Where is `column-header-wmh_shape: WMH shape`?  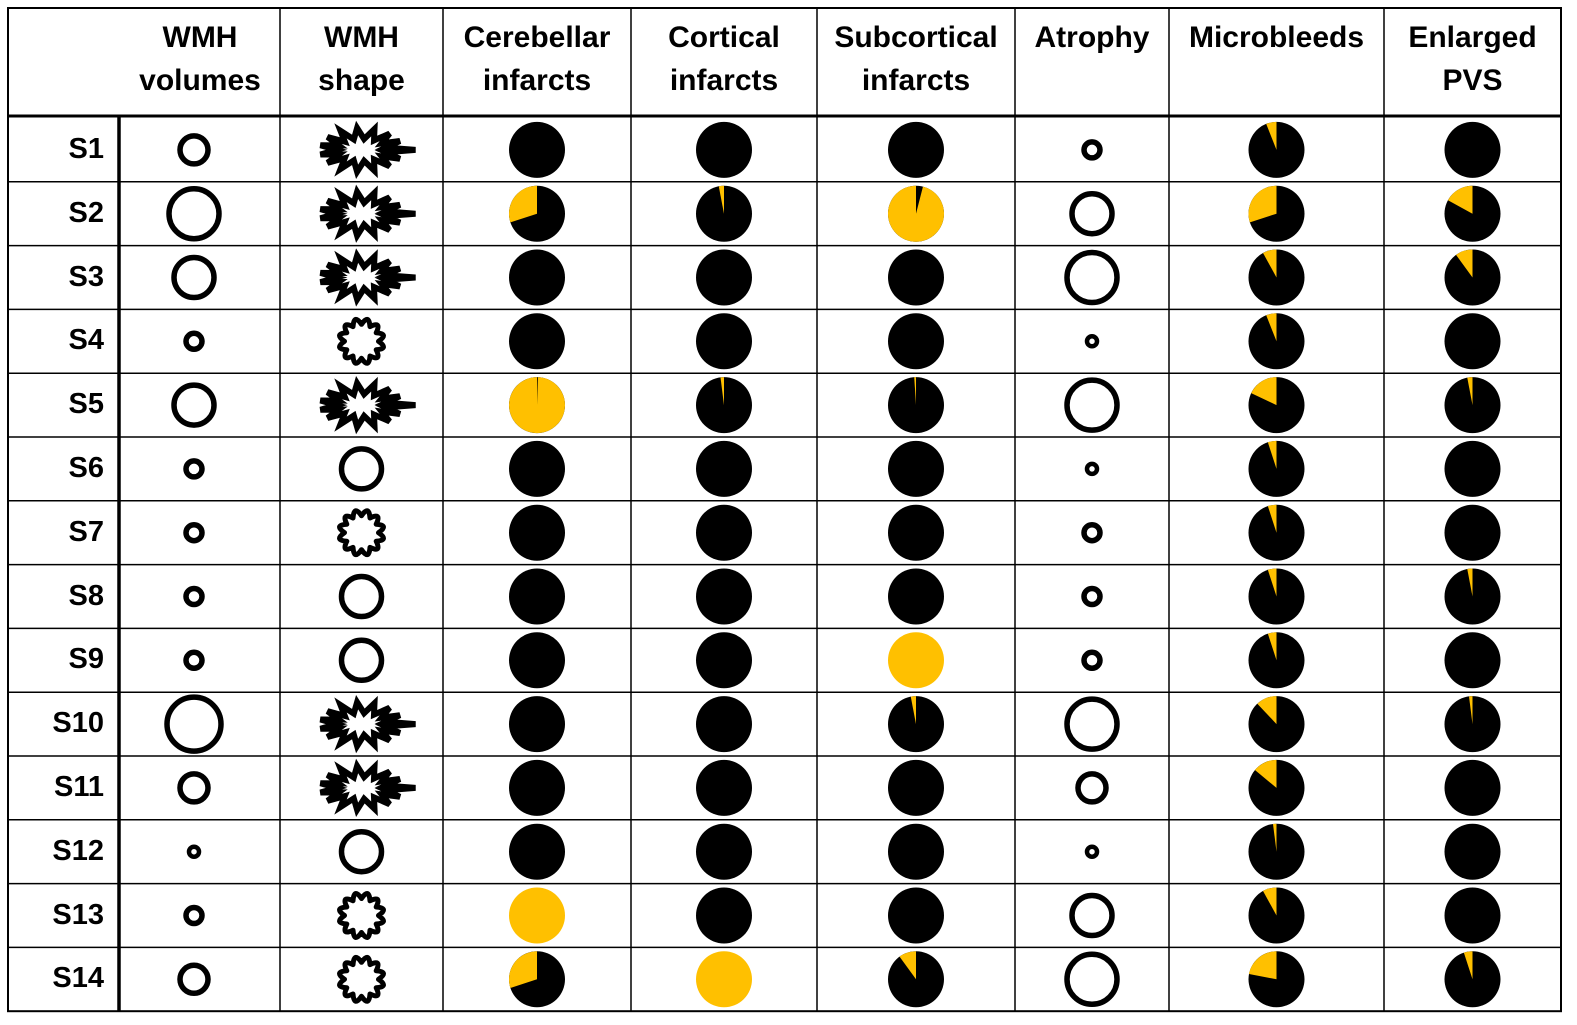
column-header-wmh_shape: WMH shape is located at coordinates (361, 59).